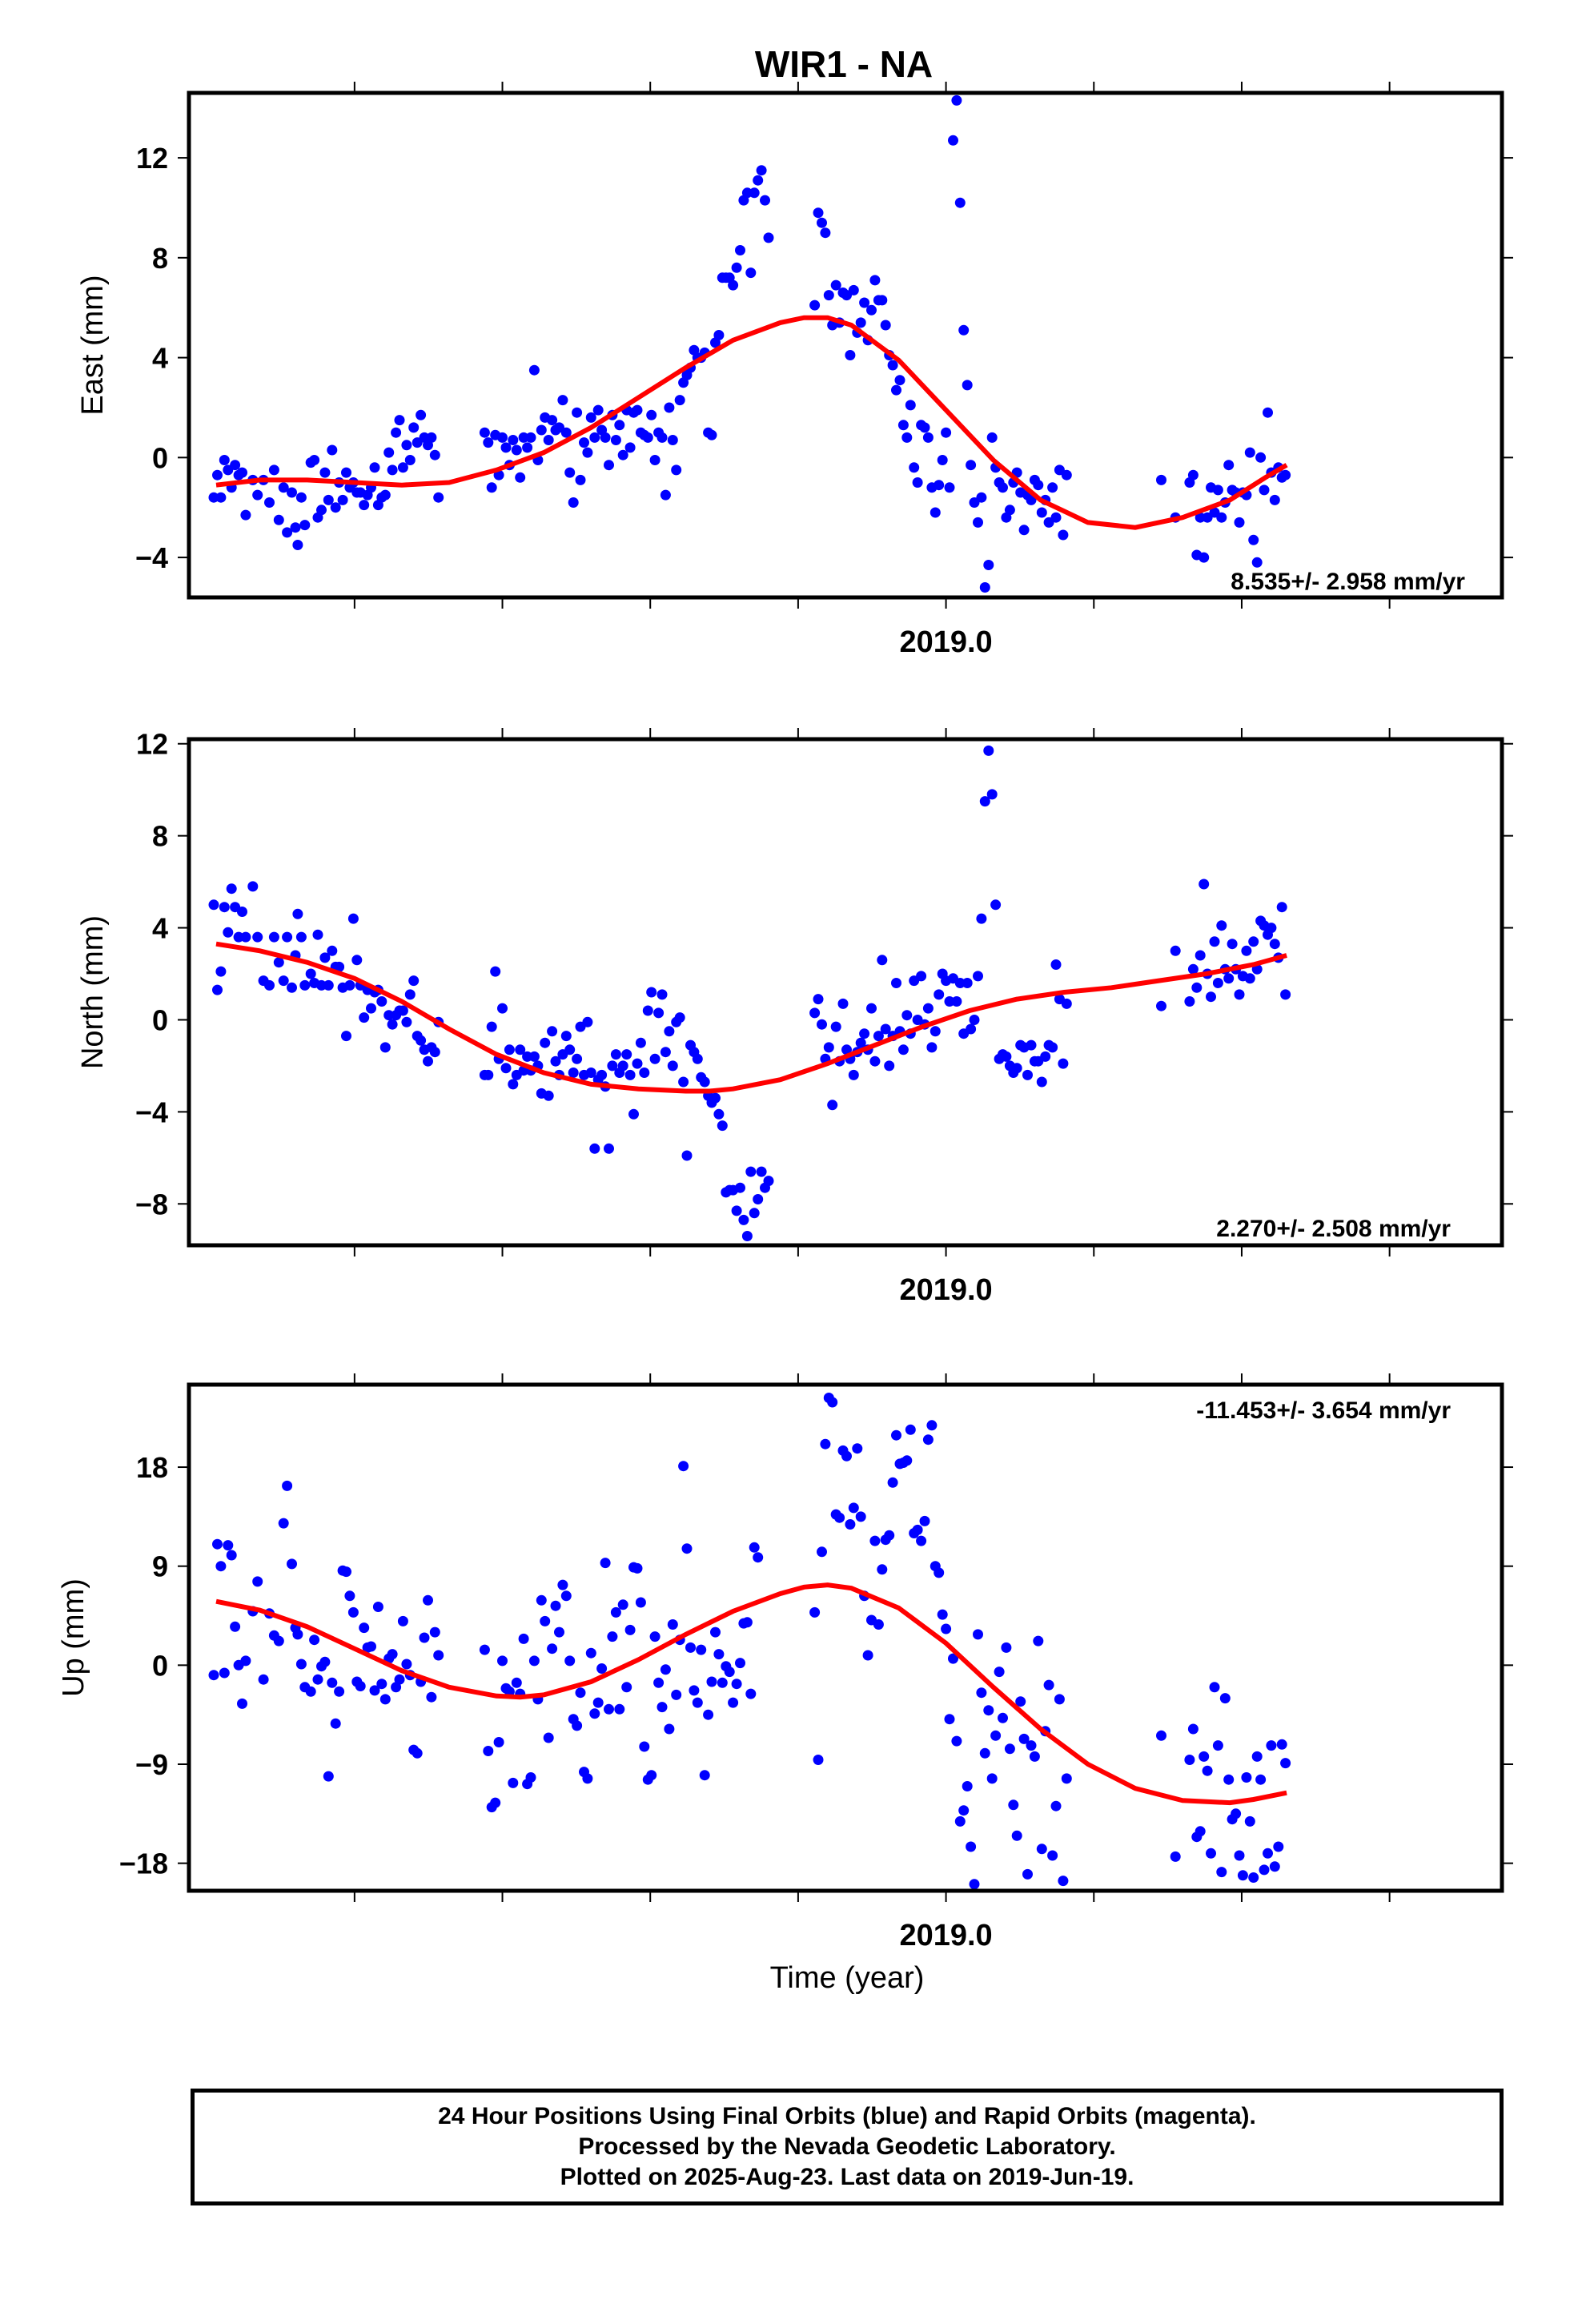 The height and width of the screenshot is (2324, 1582). I want to click on north-rate-label: 2.270+/- 2.508 mm/yr, so click(1333, 1229).